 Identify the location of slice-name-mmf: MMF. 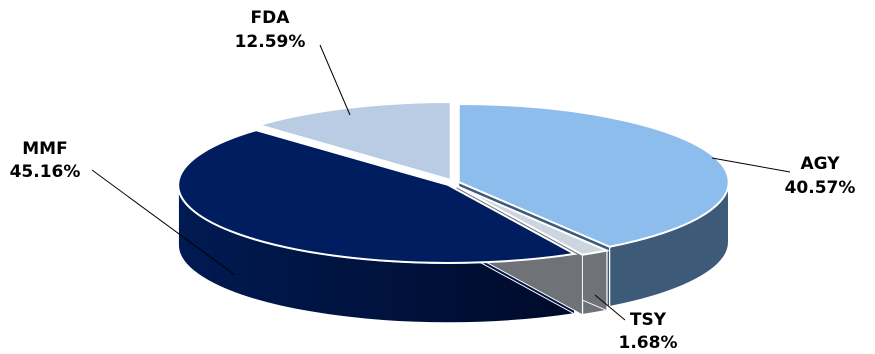
(44, 149).